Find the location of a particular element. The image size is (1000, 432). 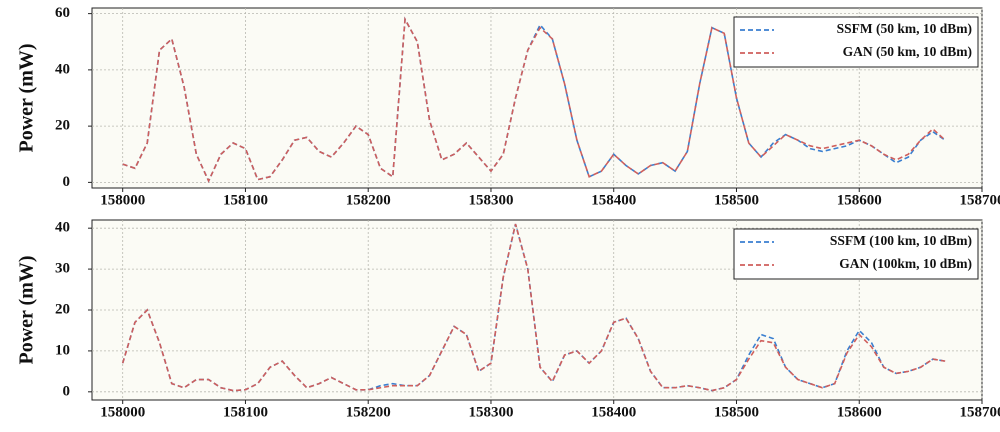

legend: SSFM (50 km, 10 dBm) GAN (50 km, 10 dBm) is located at coordinates (856, 42).